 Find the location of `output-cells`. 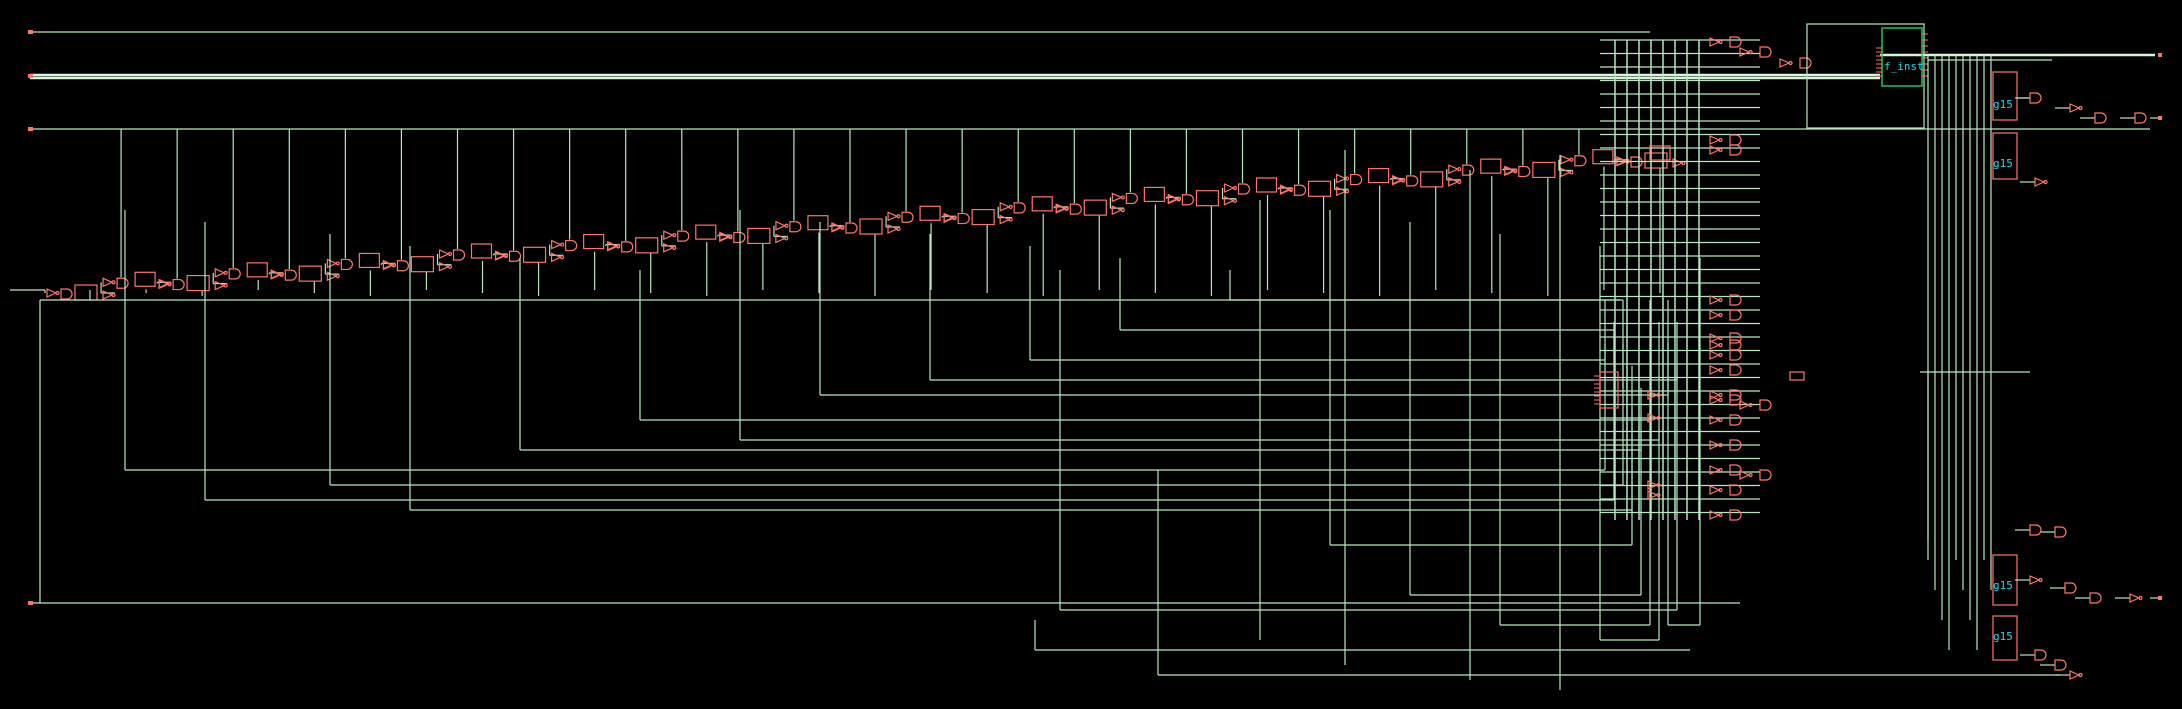

output-cells is located at coordinates (2095, 366).